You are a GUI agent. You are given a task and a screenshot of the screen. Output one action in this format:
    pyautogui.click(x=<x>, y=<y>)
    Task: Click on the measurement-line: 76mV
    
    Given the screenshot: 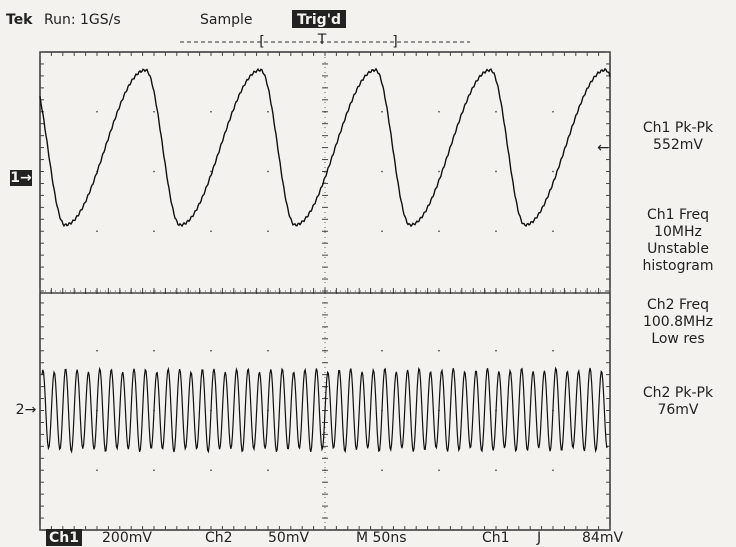 What is the action you would take?
    pyautogui.click(x=677, y=410)
    